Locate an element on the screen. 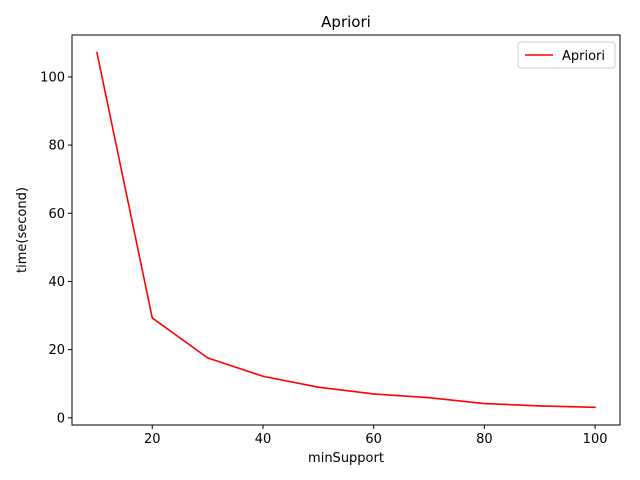 The image size is (640, 480). y-axis: 0 20 40 60 80 100 is located at coordinates (56, 248).